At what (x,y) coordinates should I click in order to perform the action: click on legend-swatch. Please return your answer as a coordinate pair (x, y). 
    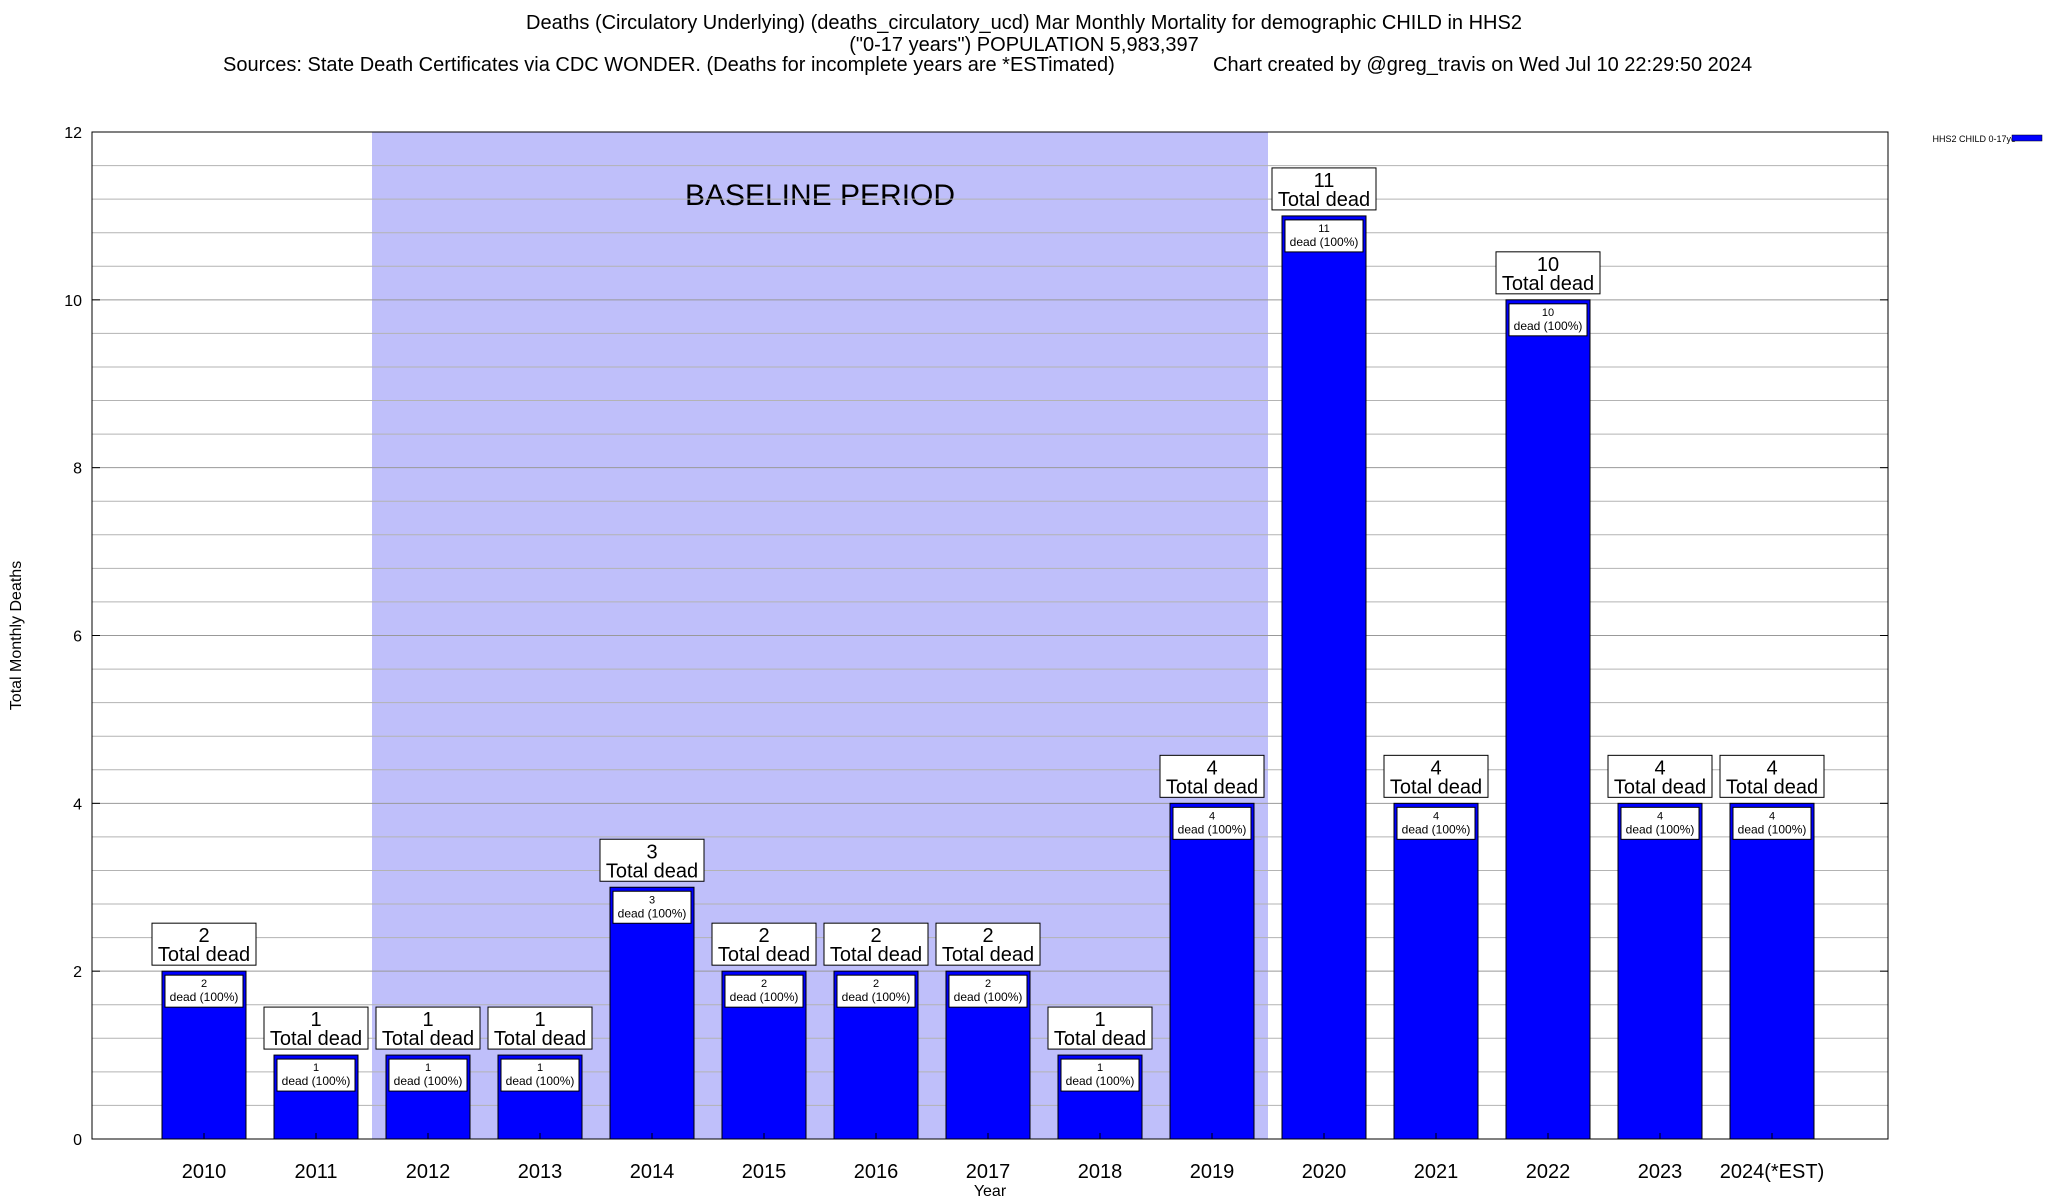
    Looking at the image, I should click on (2027, 138).